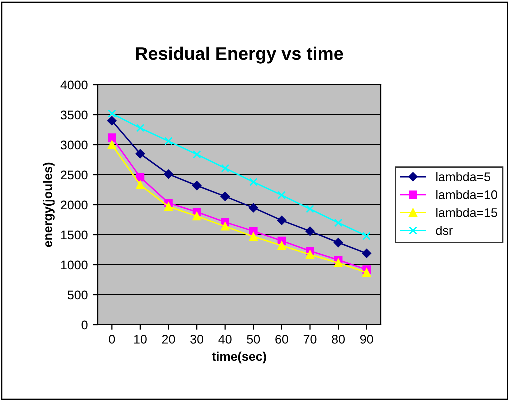 This screenshot has width=511, height=401. I want to click on y-axis-title: energy(joules), so click(49, 205).